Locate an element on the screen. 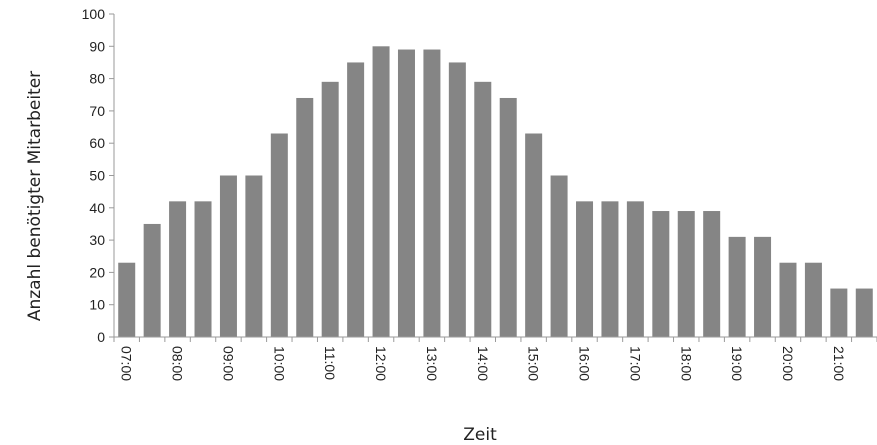 The height and width of the screenshot is (445, 877). x-tick-label: 15:00 is located at coordinates (534, 363).